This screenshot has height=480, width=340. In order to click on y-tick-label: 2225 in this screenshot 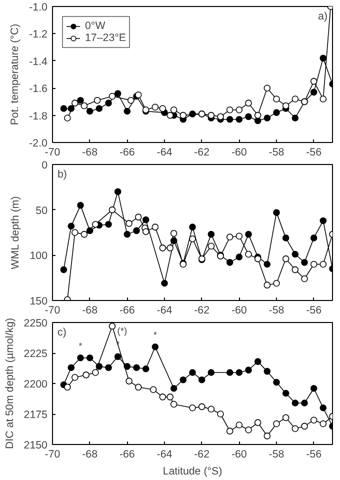, I will do `click(36, 354)`.